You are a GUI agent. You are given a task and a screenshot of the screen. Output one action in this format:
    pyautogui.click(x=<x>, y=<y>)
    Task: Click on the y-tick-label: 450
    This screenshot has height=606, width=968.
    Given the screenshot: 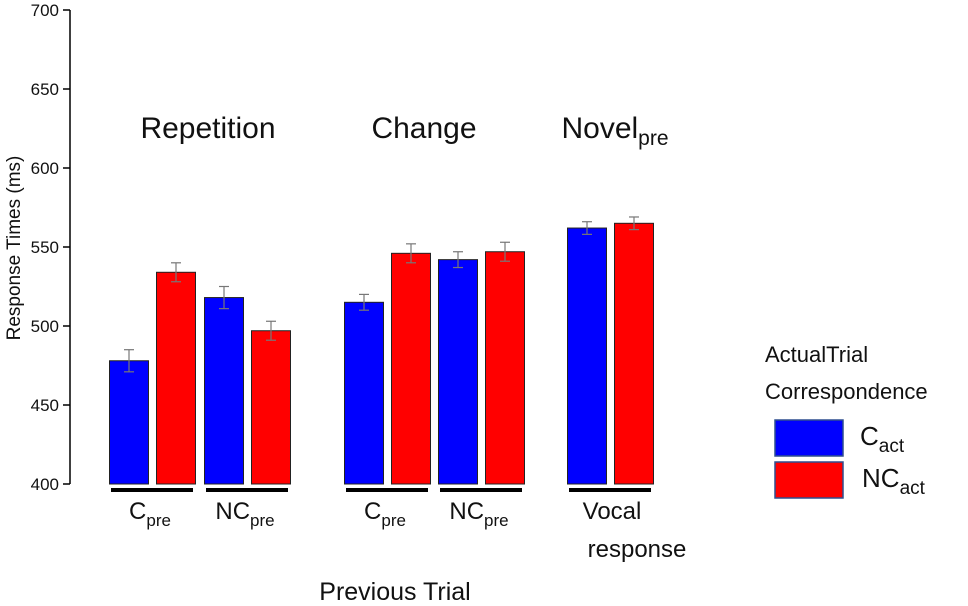 What is the action you would take?
    pyautogui.click(x=45, y=405)
    